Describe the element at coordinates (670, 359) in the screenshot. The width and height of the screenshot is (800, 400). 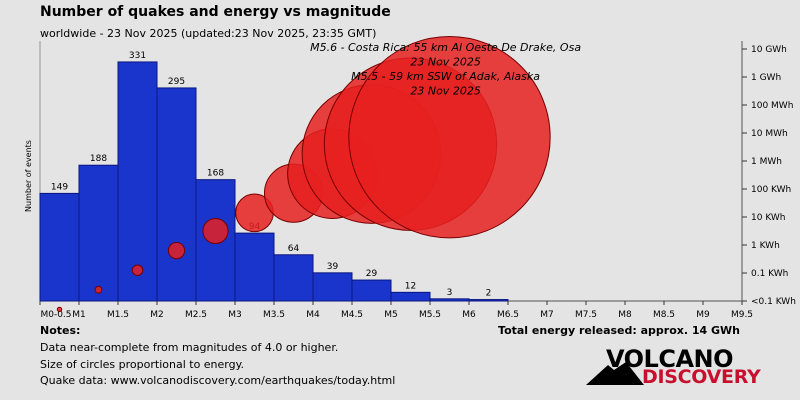
I see `logo-text-volcano: VOLCANO` at that location.